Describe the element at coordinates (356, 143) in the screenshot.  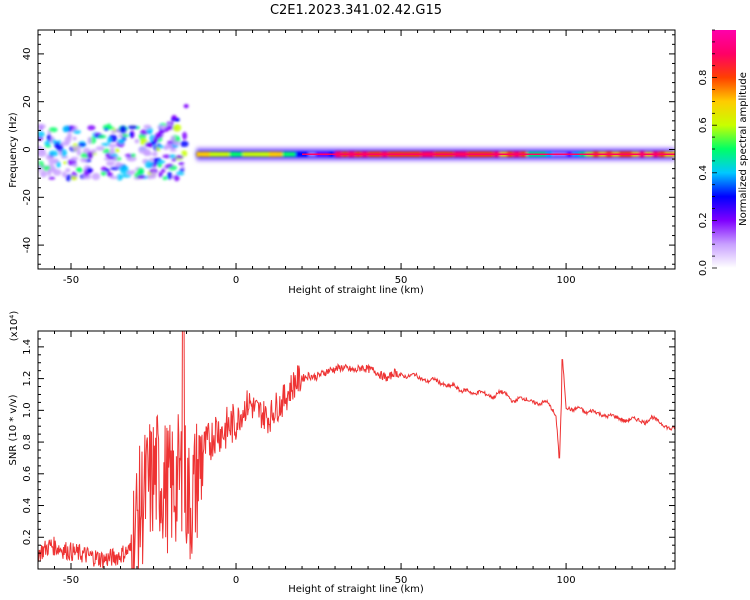
I see `spectrogram-heatmap` at that location.